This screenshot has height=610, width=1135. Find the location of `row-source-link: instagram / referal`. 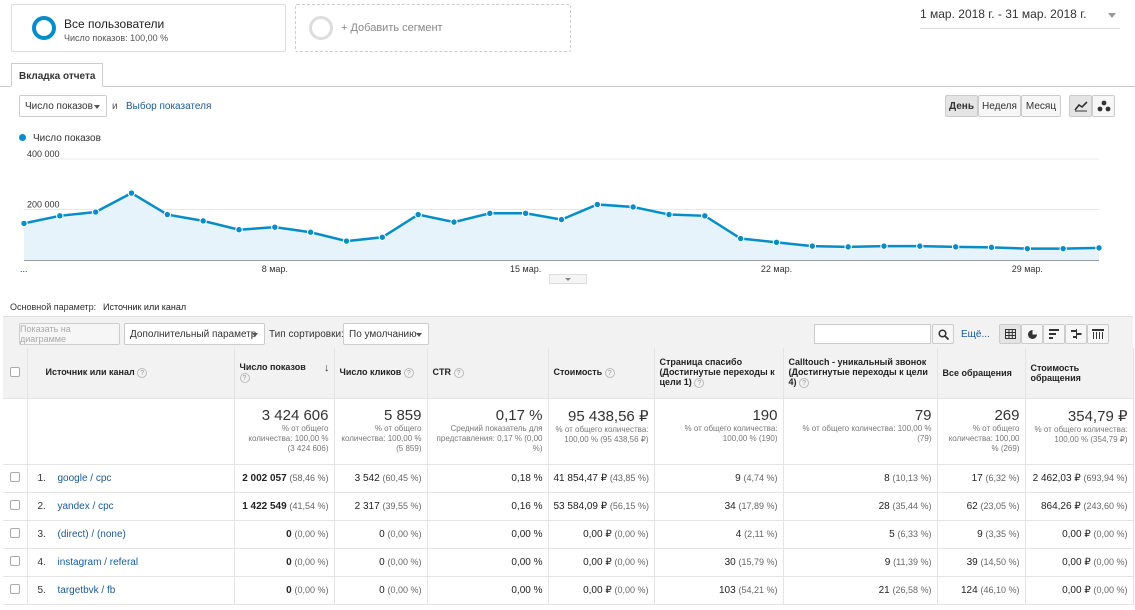

row-source-link: instagram / referal is located at coordinates (98, 562).